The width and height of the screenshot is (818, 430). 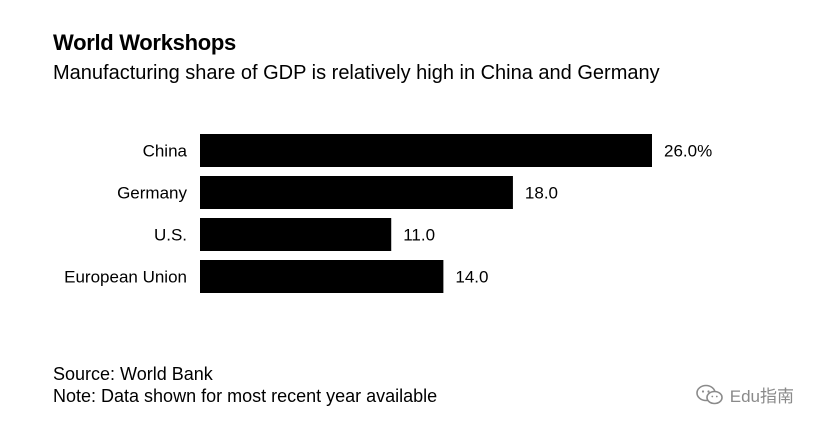 I want to click on category-label: U.S., so click(x=170, y=235).